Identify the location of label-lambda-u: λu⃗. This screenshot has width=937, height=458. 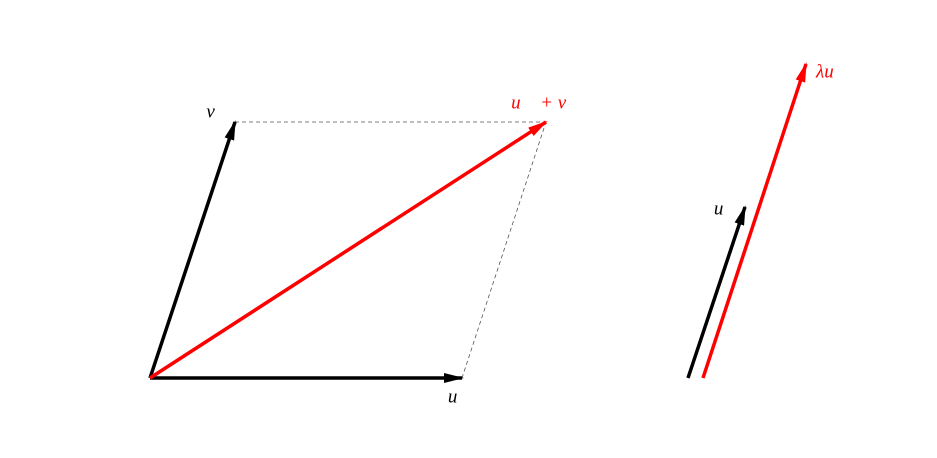
(832, 71).